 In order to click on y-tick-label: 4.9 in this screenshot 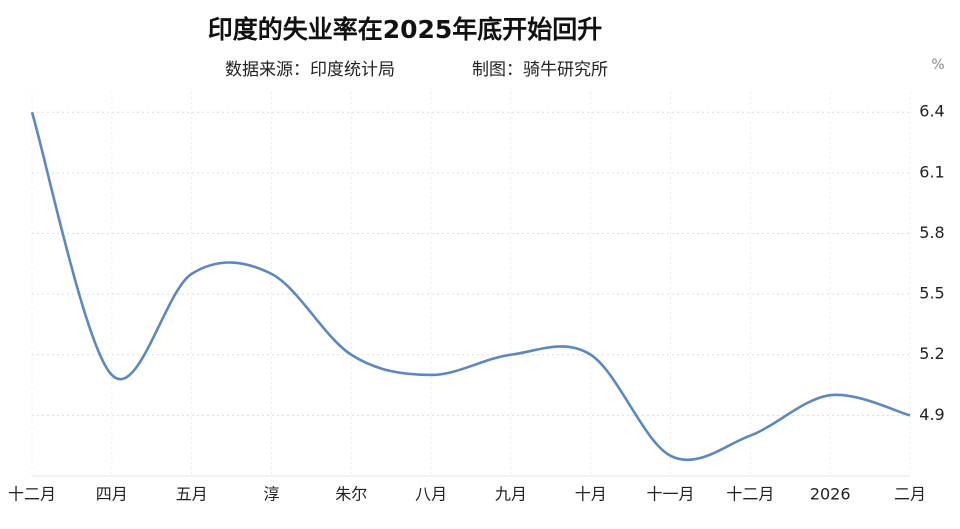, I will do `click(931, 414)`.